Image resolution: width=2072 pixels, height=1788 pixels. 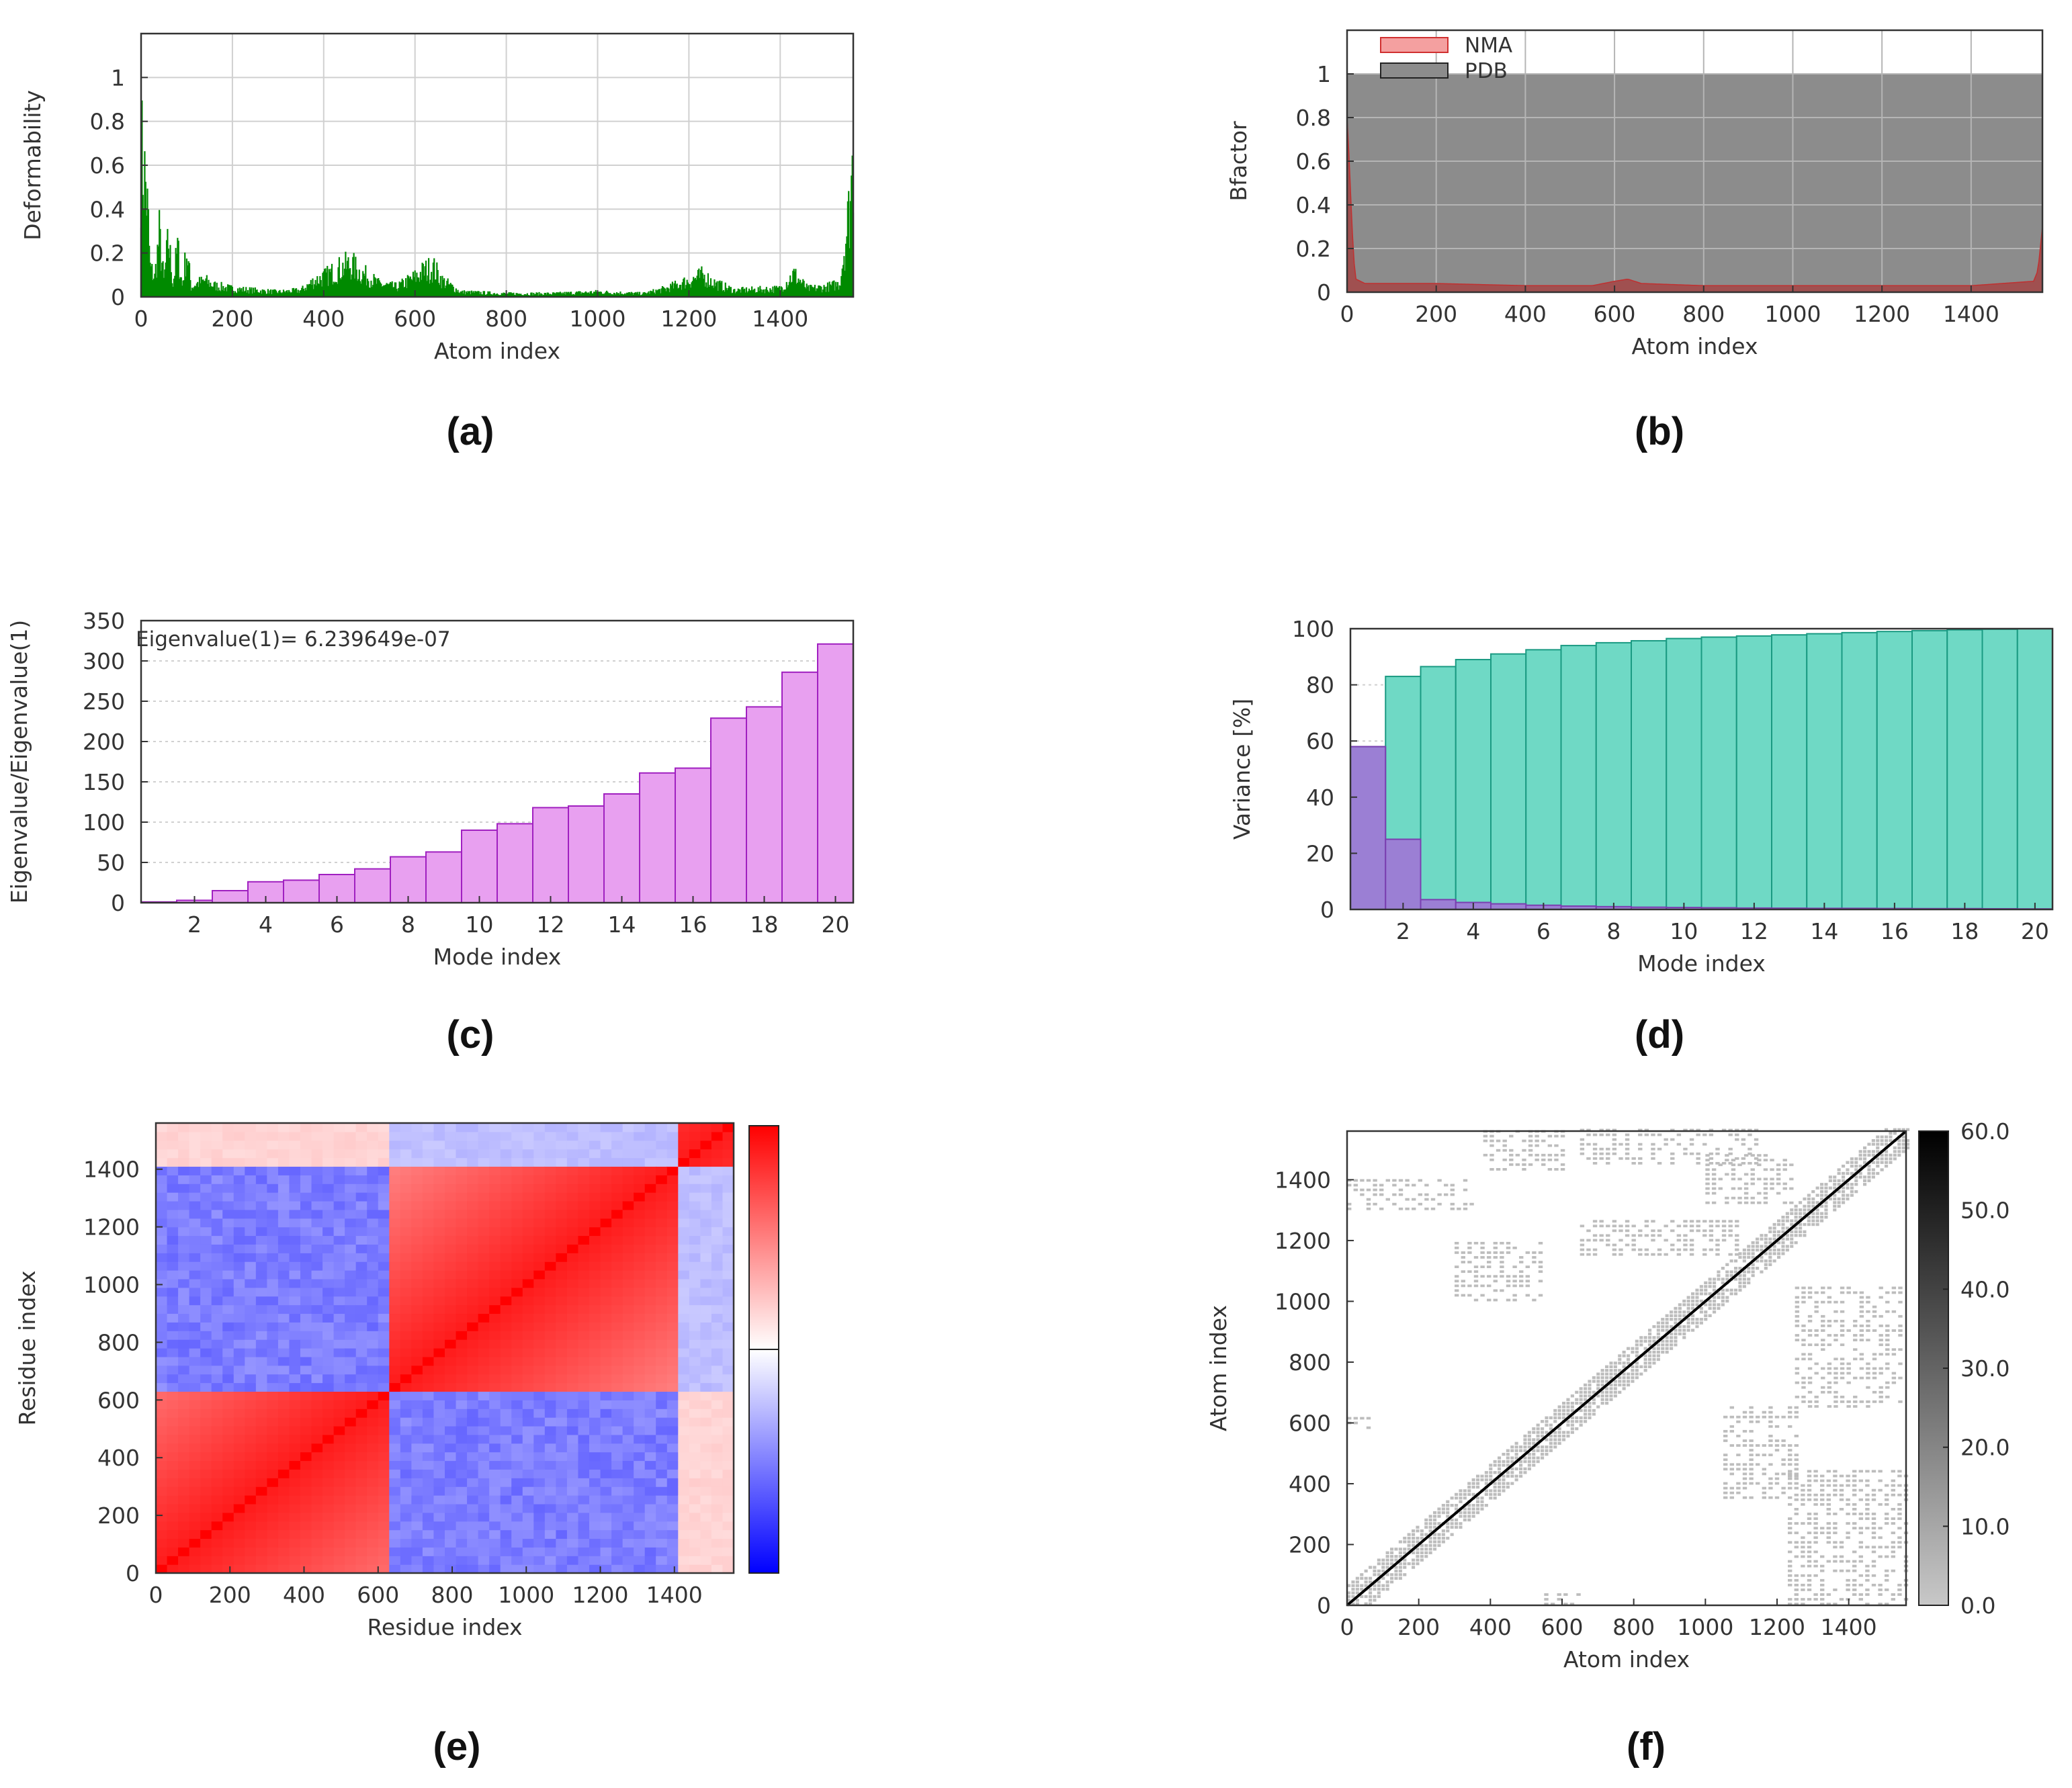 I want to click on y-tick-label: 80, so click(x=1320, y=686).